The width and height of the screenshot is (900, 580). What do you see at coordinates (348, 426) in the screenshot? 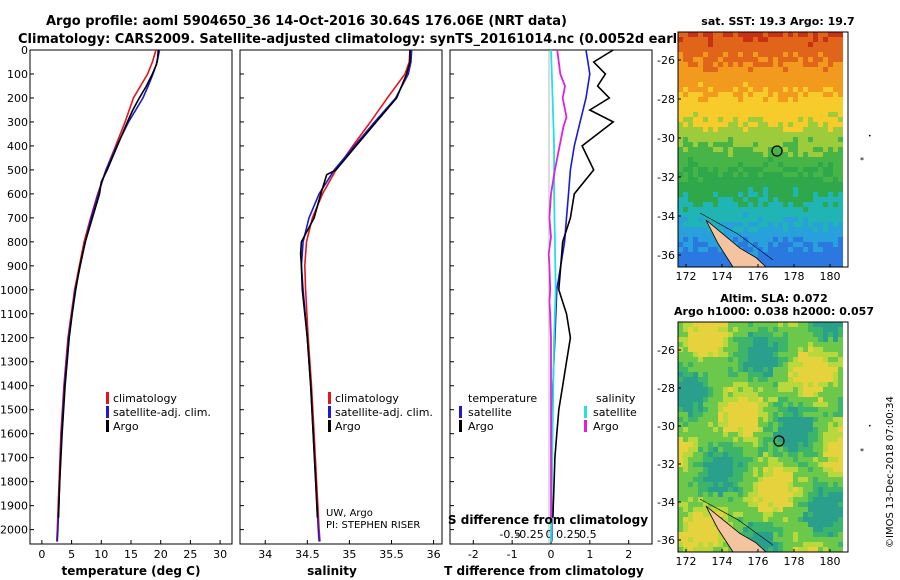
I see `legend2-argo-label: Argo` at bounding box center [348, 426].